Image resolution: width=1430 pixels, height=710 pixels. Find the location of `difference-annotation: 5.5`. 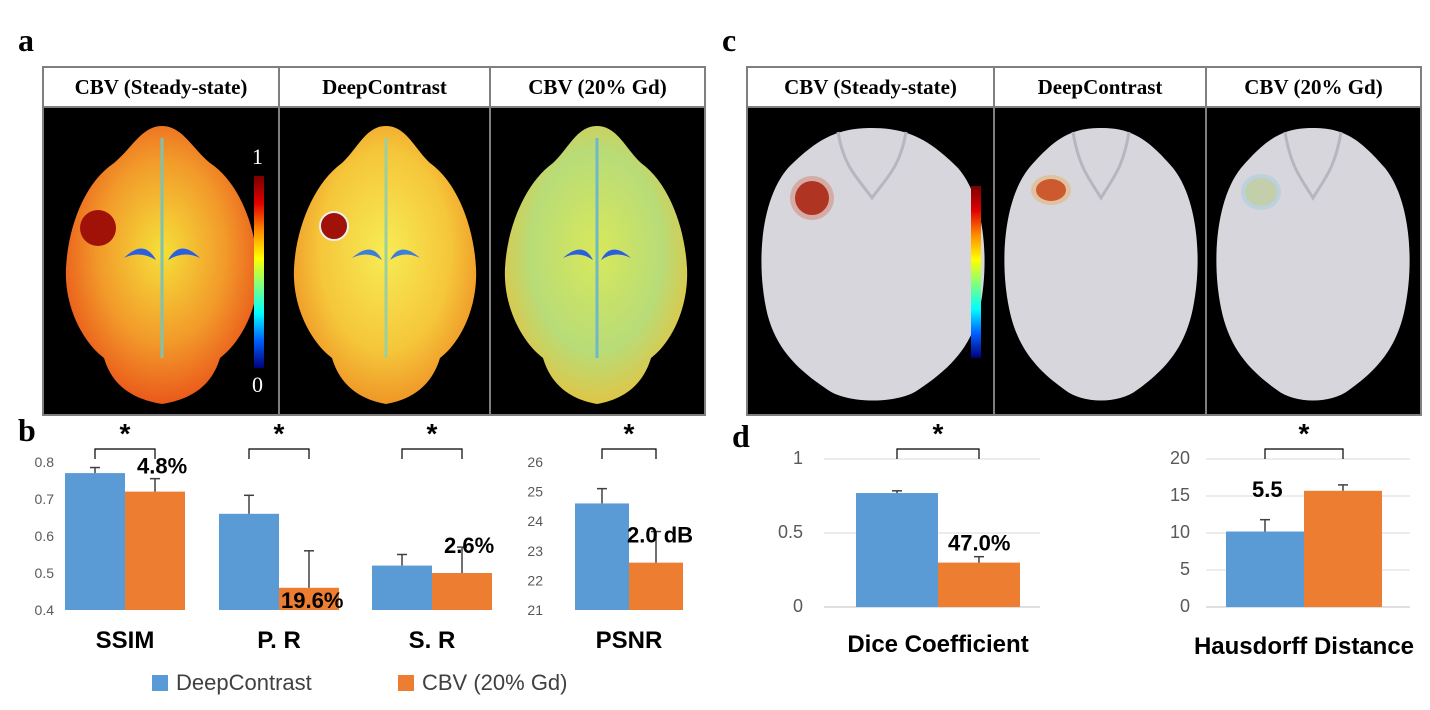

difference-annotation: 5.5 is located at coordinates (1267, 489).